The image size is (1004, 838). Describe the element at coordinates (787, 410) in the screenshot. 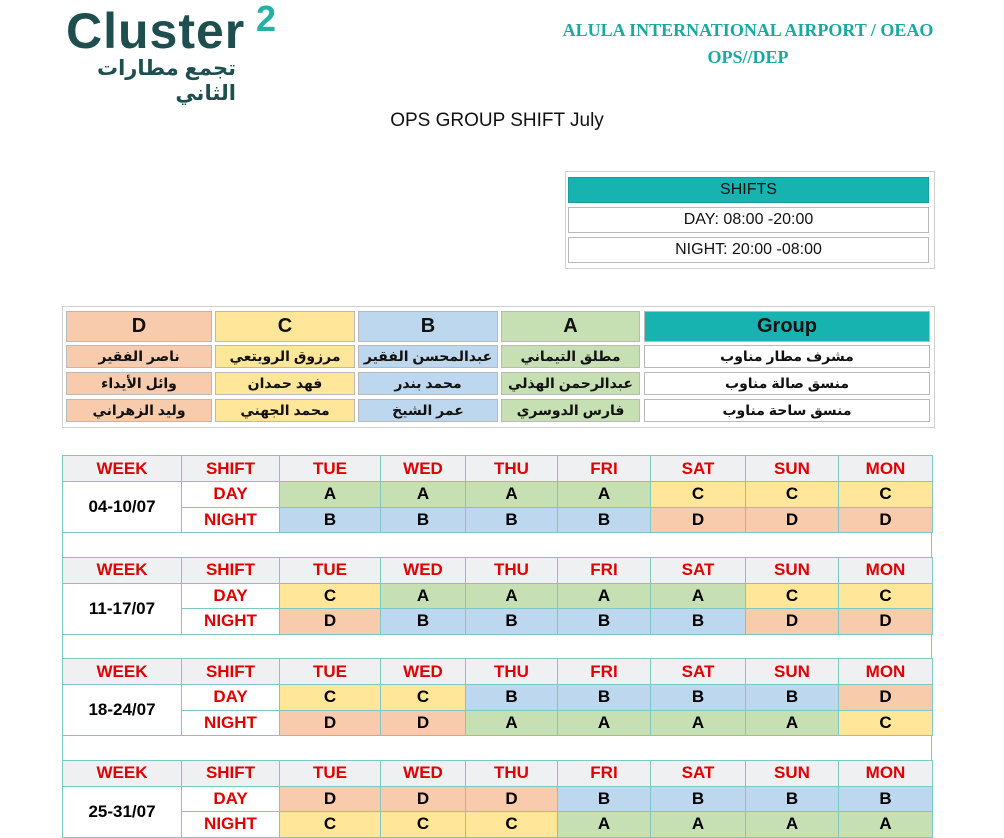

I see `role: منسق ساحة مناوب` at that location.